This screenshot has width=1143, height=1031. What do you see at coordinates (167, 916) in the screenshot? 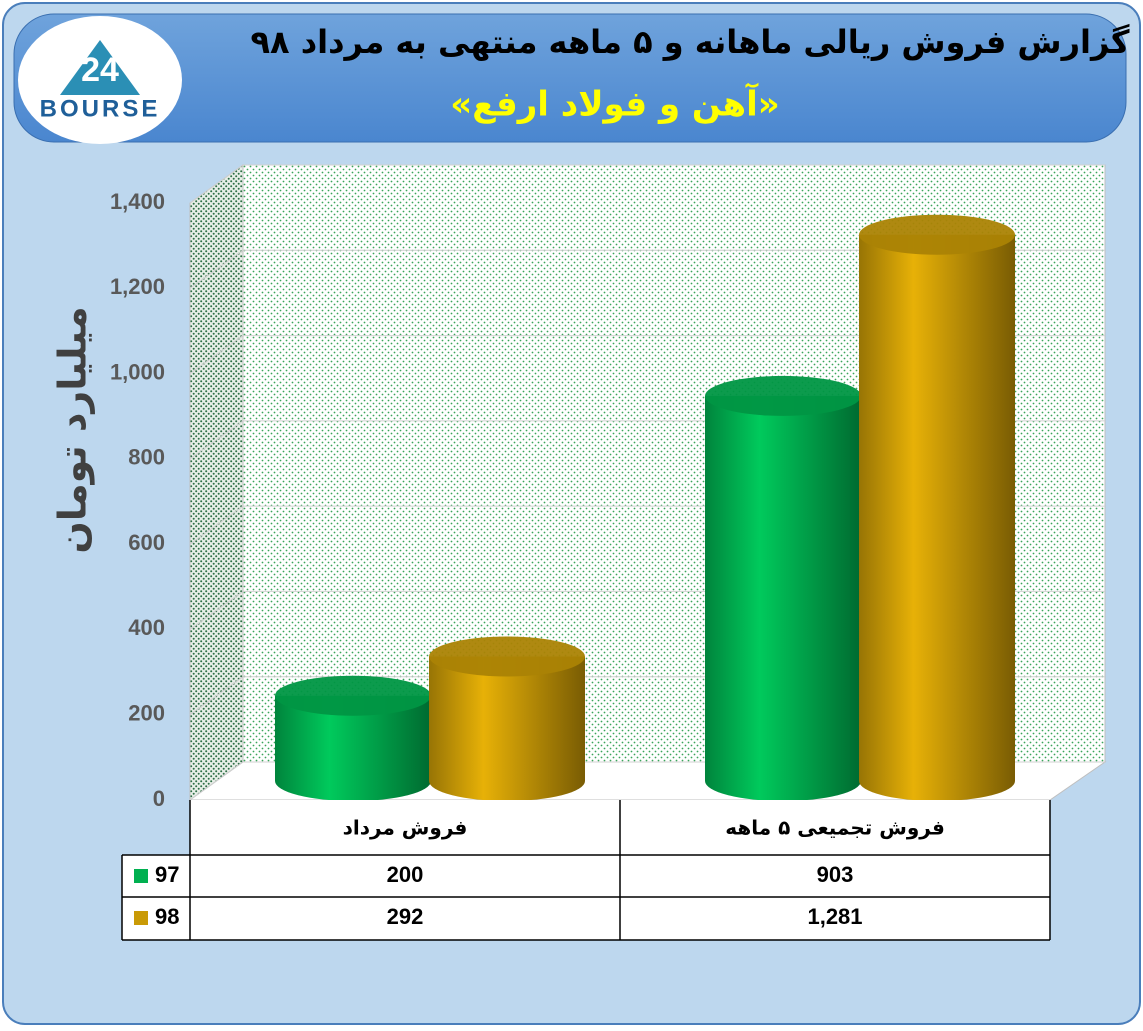
I see `legend-label: 98` at bounding box center [167, 916].